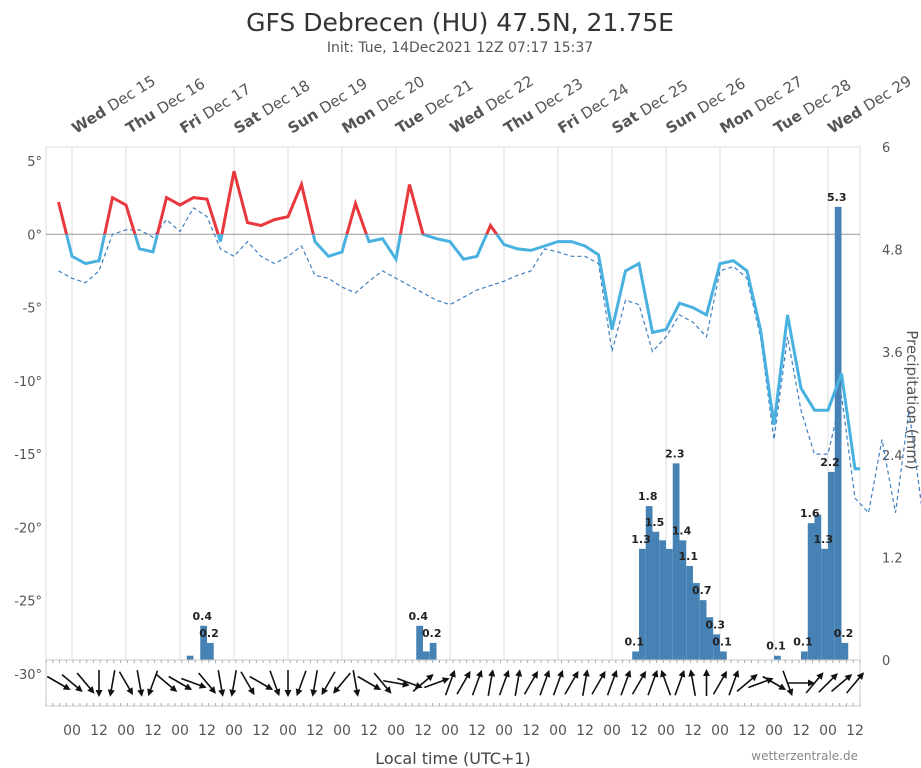 Image resolution: width=921 pixels, height=768 pixels. Describe the element at coordinates (716, 624) in the screenshot. I see `precip-label: 0.3` at that location.